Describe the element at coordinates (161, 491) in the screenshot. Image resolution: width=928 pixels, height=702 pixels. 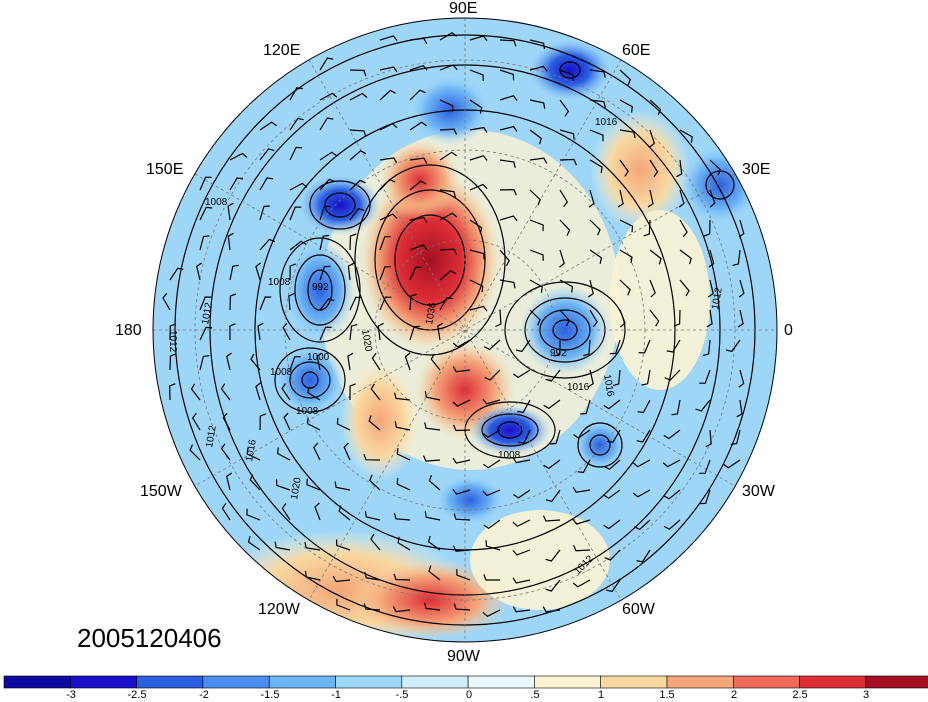
I see `lon-label-150w: 150W` at that location.